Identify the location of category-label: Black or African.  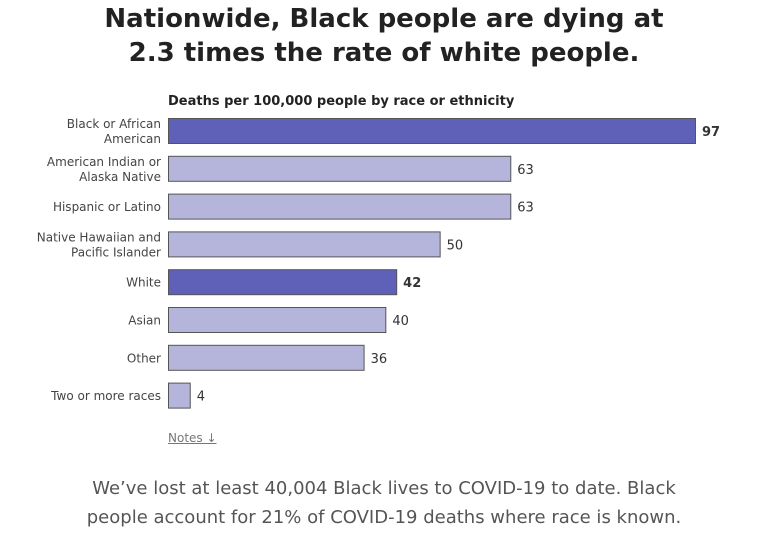
(114, 124).